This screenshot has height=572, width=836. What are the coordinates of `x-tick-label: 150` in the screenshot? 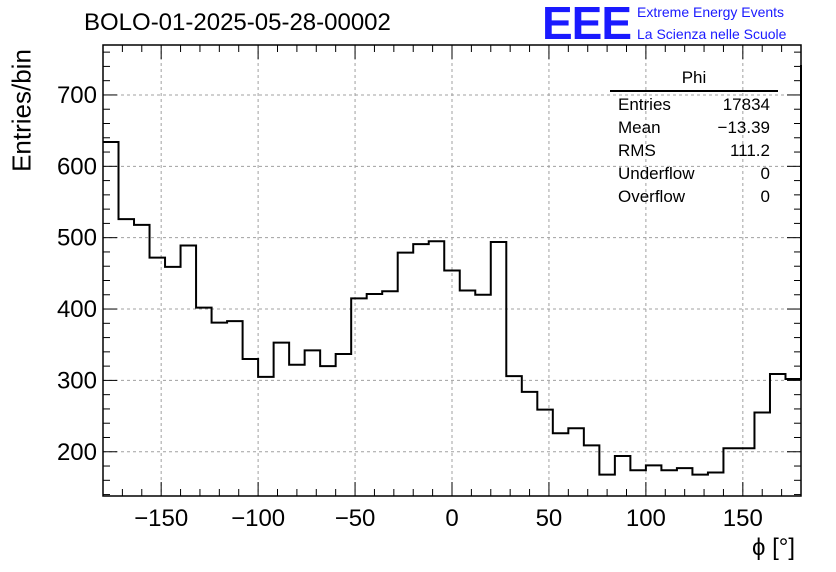 It's located at (743, 518).